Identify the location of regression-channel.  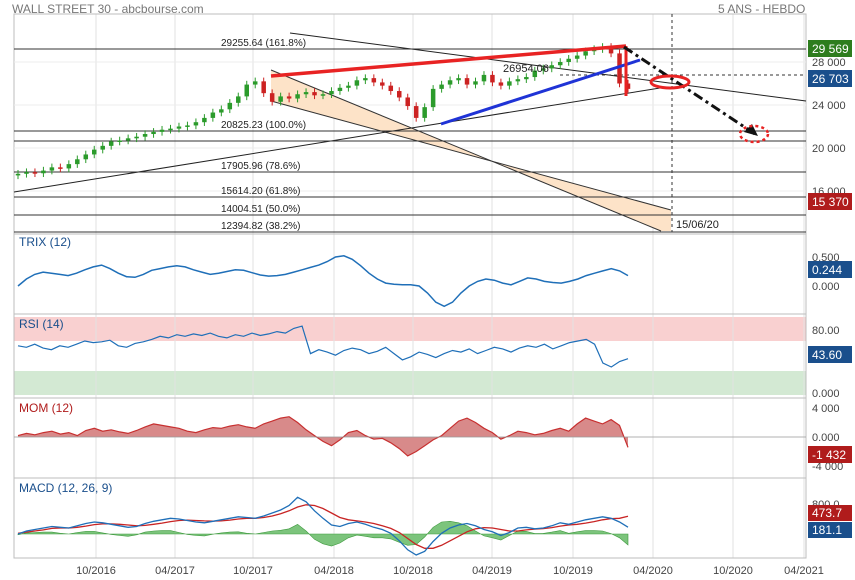
(471, 150).